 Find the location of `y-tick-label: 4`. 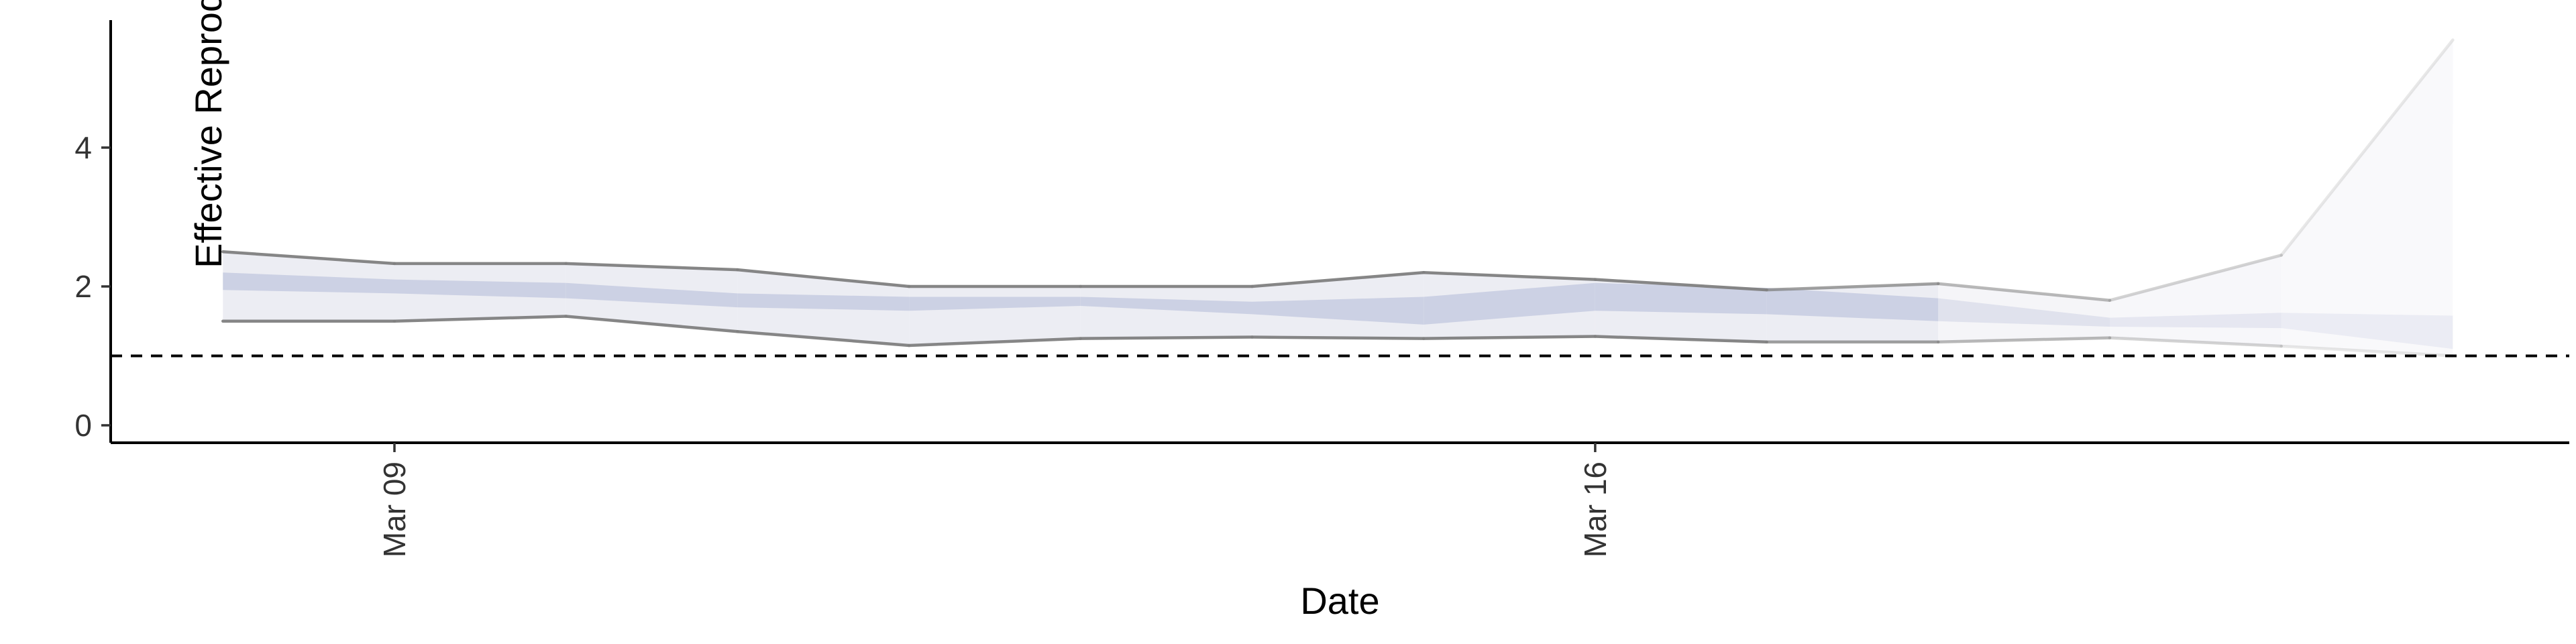

y-tick-label: 4 is located at coordinates (83, 147).